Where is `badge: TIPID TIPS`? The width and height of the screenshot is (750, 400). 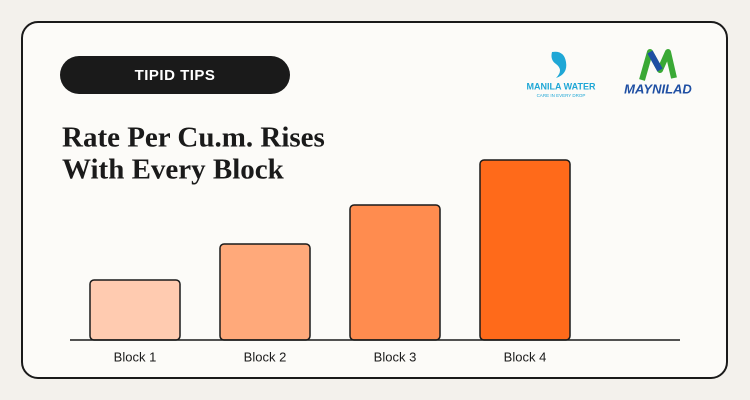 badge: TIPID TIPS is located at coordinates (175, 75).